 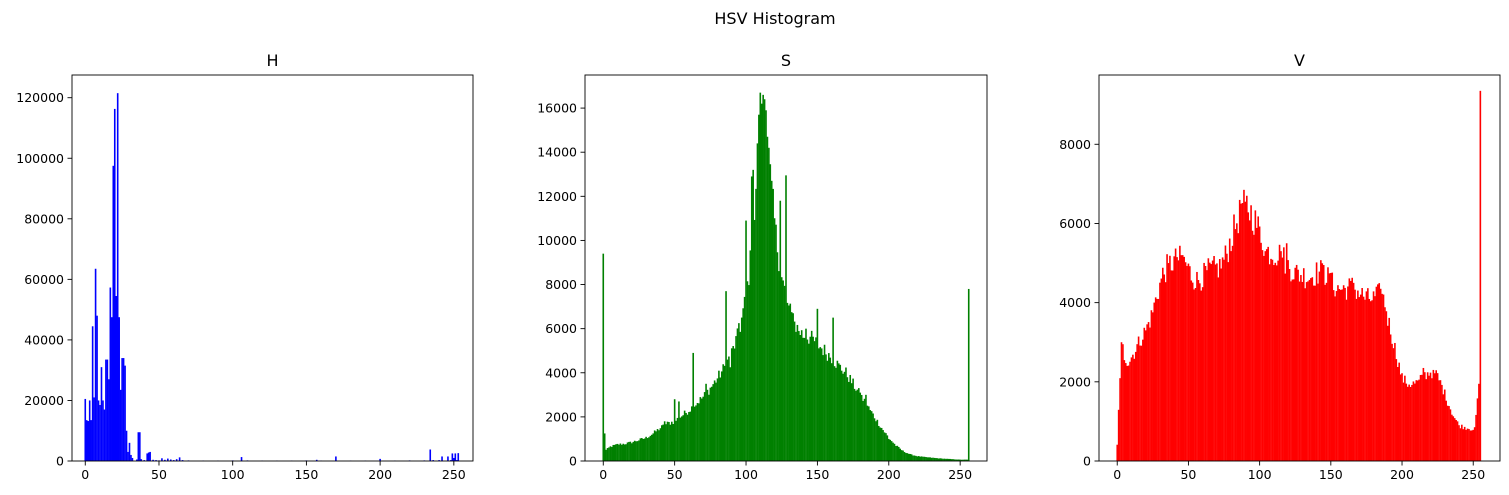 I want to click on s-x-tick-label: 200, so click(x=889, y=474).